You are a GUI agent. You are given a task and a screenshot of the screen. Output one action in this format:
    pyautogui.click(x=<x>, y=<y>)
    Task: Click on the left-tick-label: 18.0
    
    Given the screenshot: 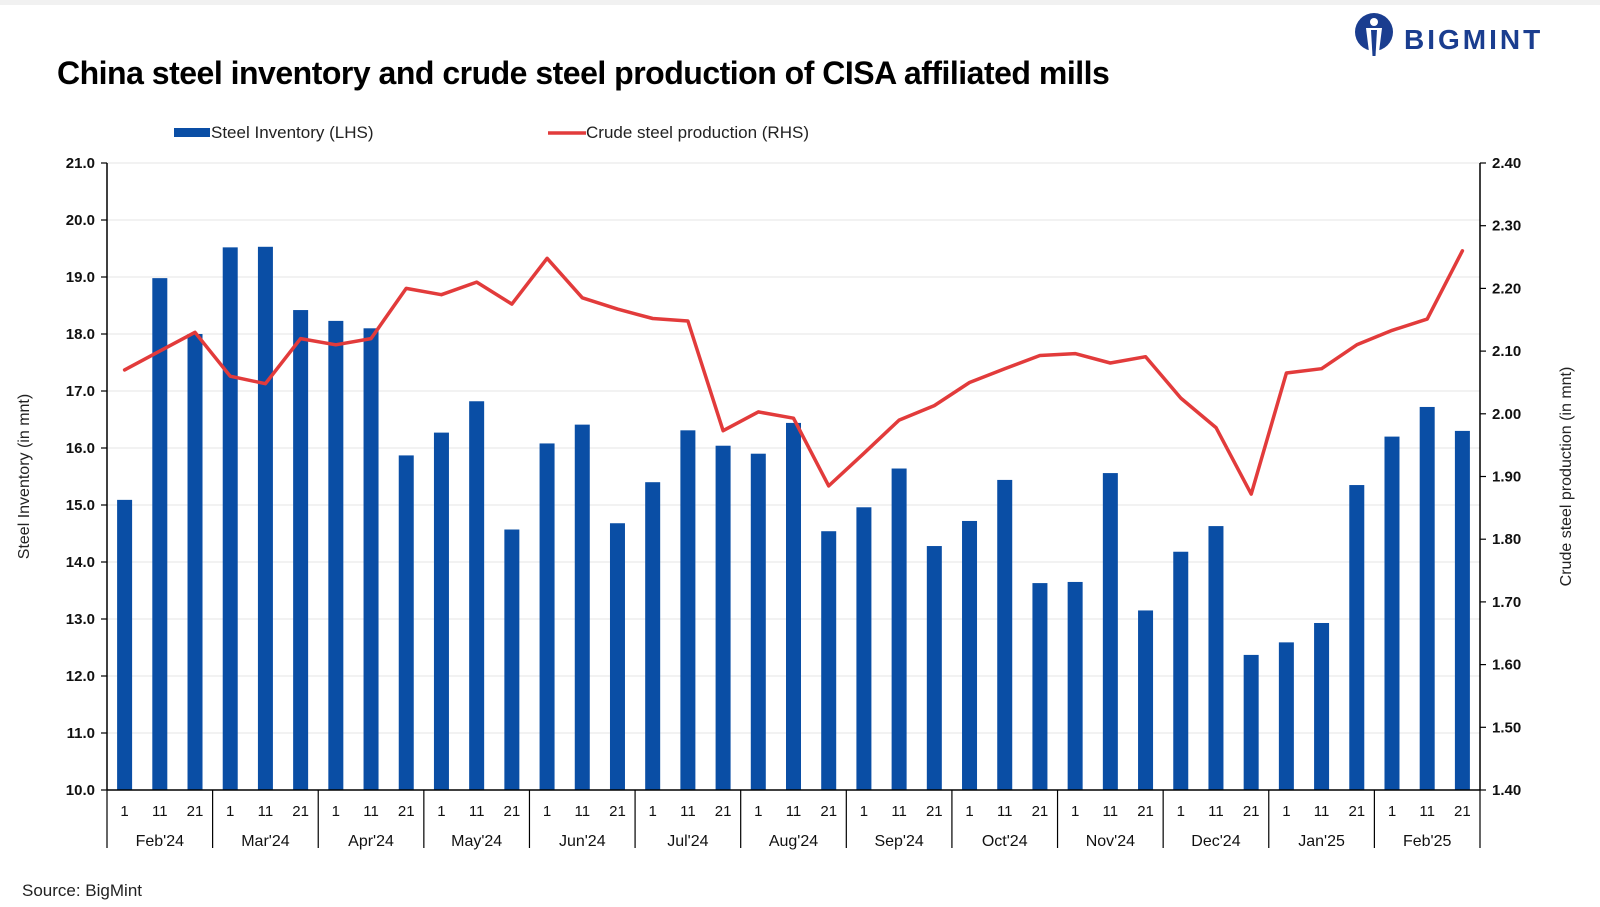 What is the action you would take?
    pyautogui.click(x=80, y=334)
    